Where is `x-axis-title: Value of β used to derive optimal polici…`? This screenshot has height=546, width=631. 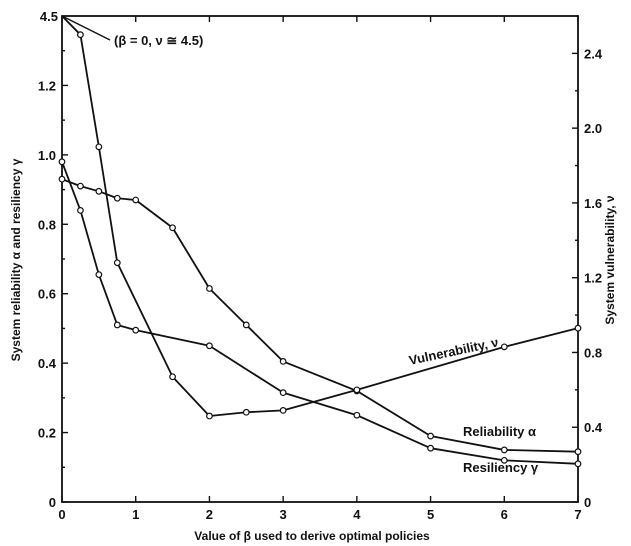 x-axis-title: Value of β used to derive optimal polici… is located at coordinates (312, 536).